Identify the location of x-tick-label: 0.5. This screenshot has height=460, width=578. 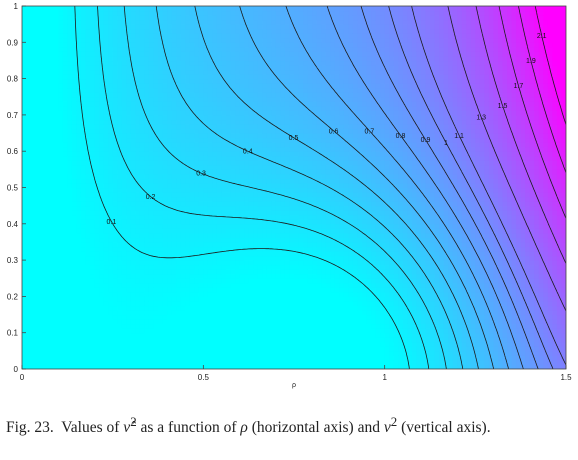
(204, 377).